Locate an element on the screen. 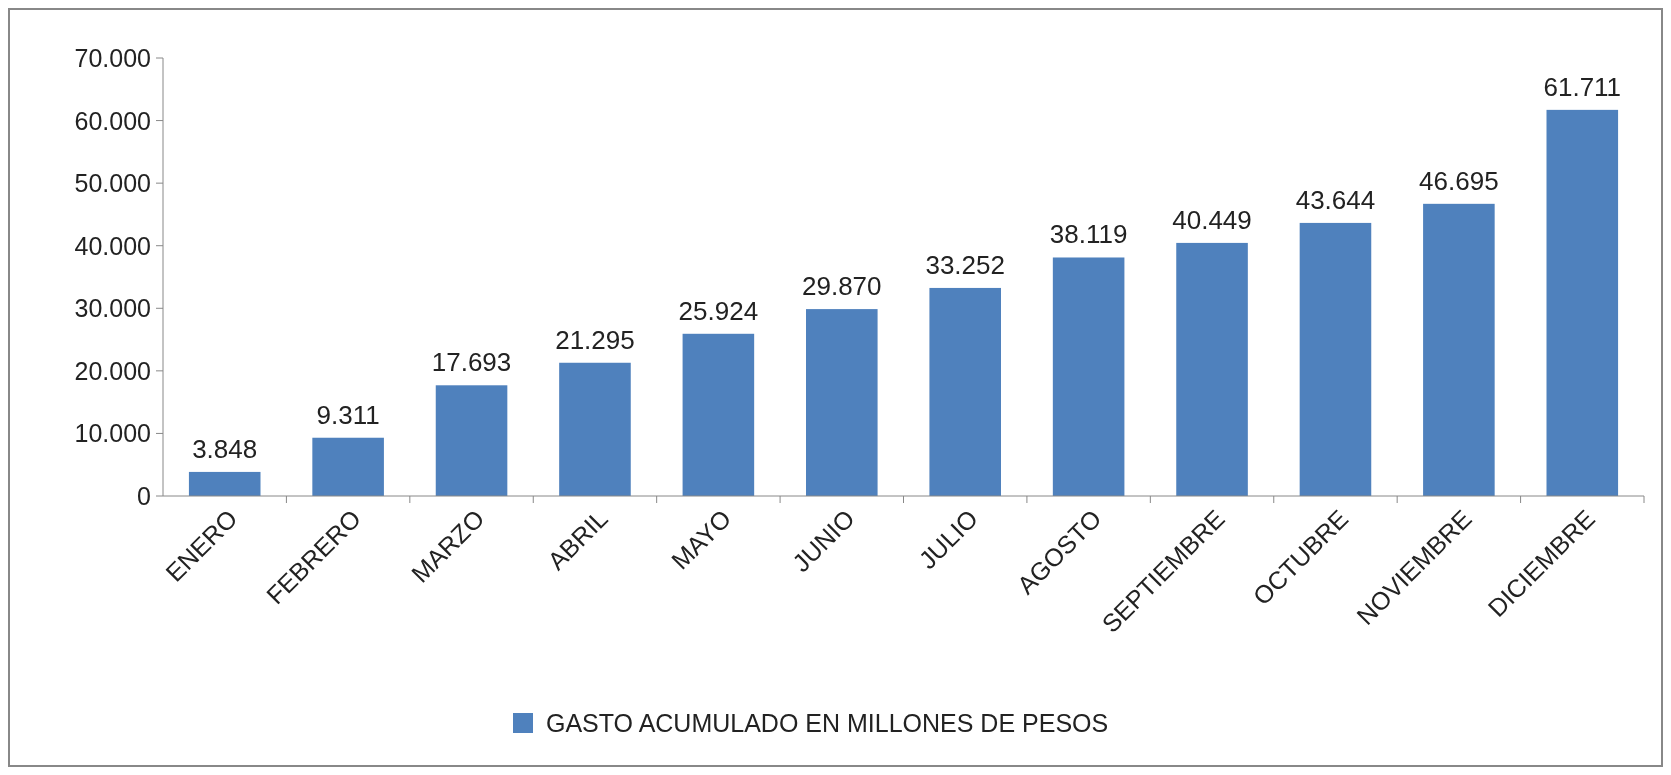 This screenshot has width=1671, height=775. data-label: 17.693 is located at coordinates (471, 362).